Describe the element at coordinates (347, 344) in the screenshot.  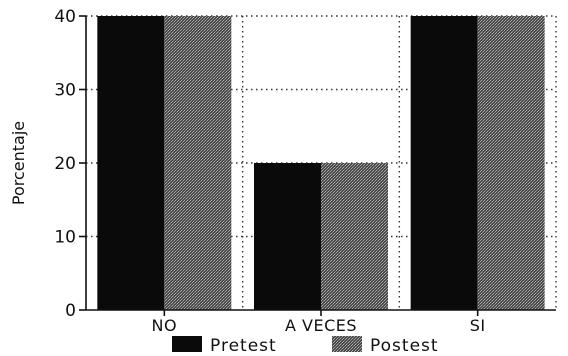
I see `legend-swatch-postest` at that location.